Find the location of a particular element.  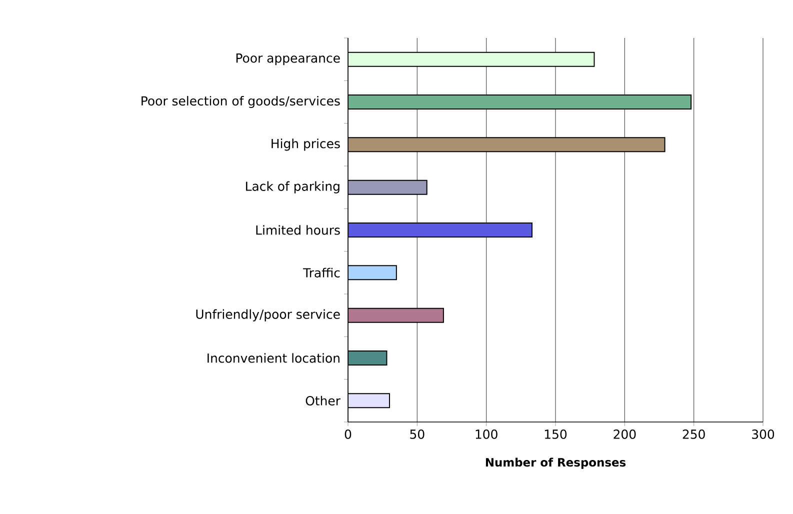

y-tick-label: Unfriendly/poor service is located at coordinates (268, 315).